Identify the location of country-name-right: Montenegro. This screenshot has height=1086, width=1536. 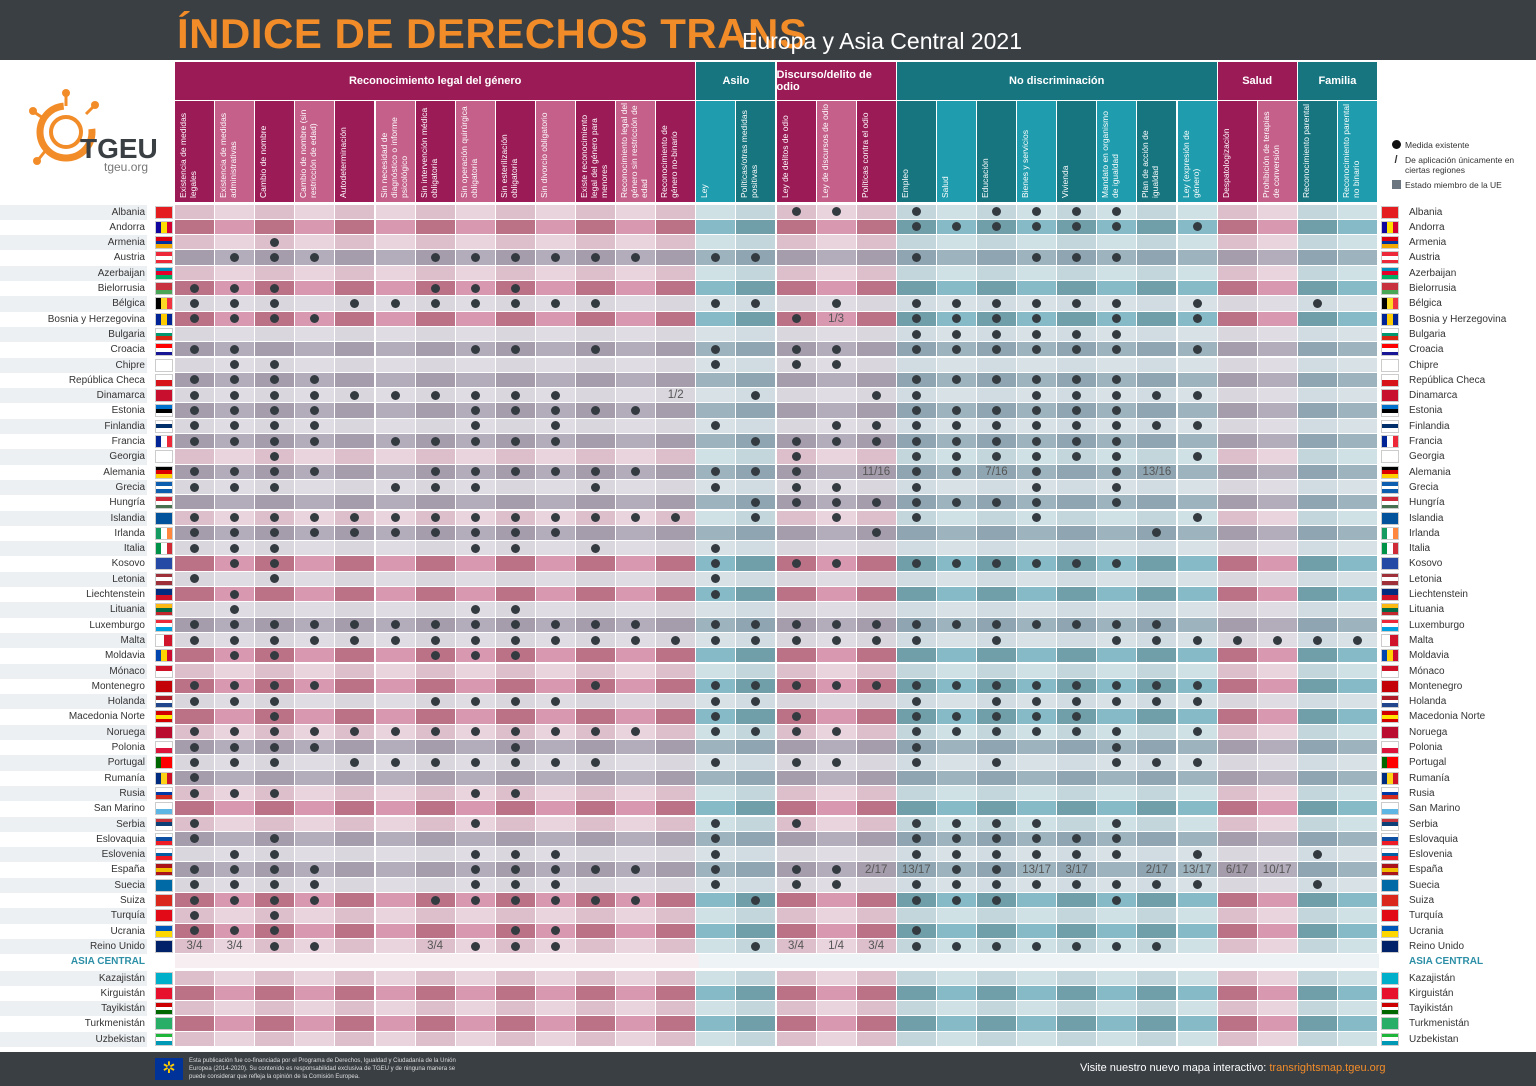
(1436, 686).